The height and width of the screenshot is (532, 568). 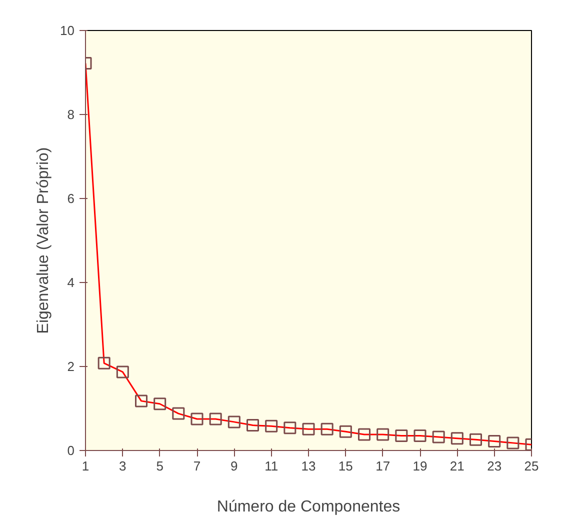 I want to click on y-tick-label: 8, so click(x=71, y=114).